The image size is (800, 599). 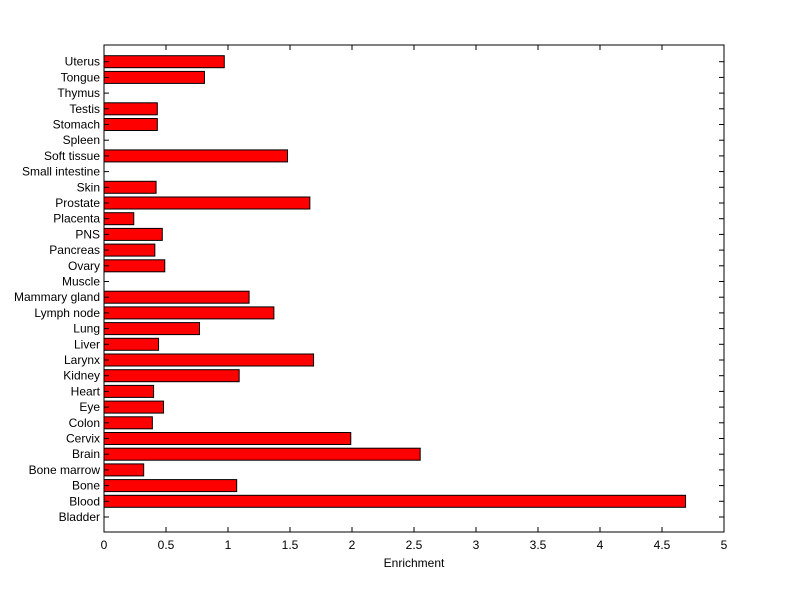 What do you see at coordinates (81, 140) in the screenshot?
I see `y-tick-label: Spleen` at bounding box center [81, 140].